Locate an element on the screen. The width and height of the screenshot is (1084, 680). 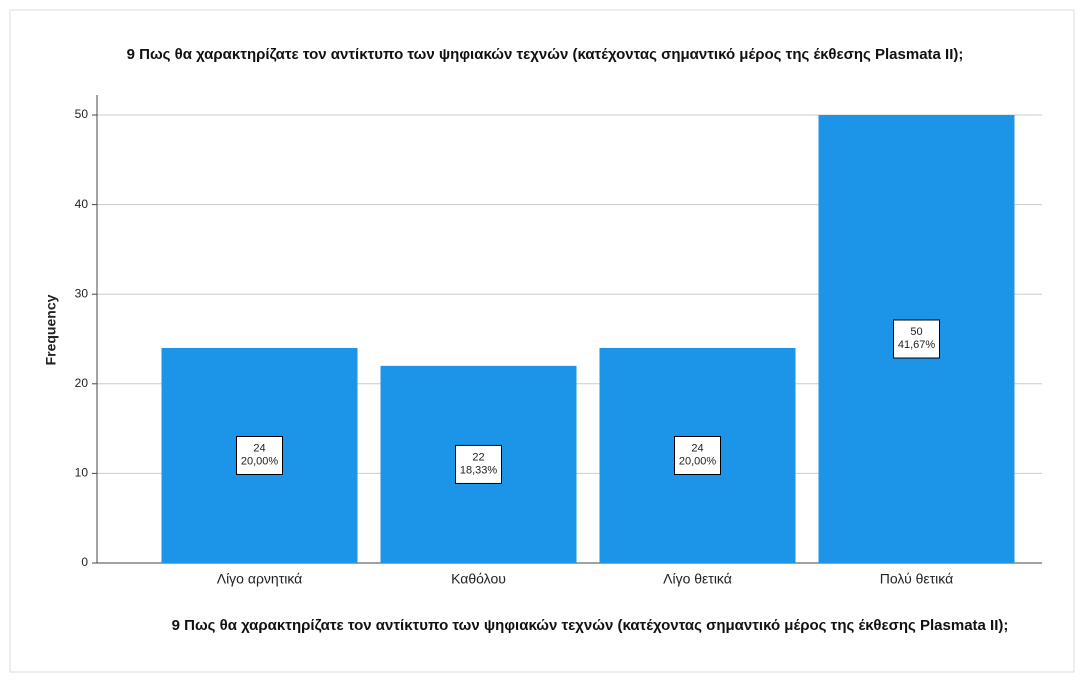
y-tick-label: 0 is located at coordinates (84, 562).